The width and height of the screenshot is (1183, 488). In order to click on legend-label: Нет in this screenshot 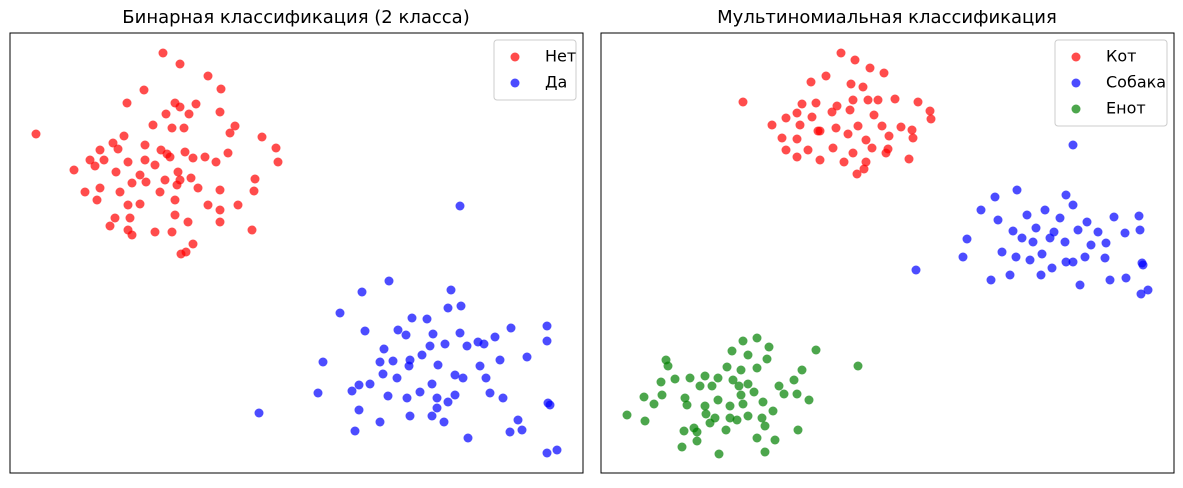, I will do `click(560, 56)`.